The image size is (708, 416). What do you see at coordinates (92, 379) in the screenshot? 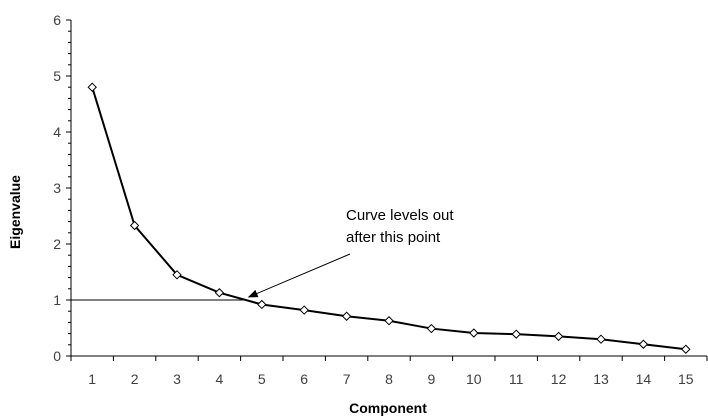
I see `x-tick-label: 1` at bounding box center [92, 379].